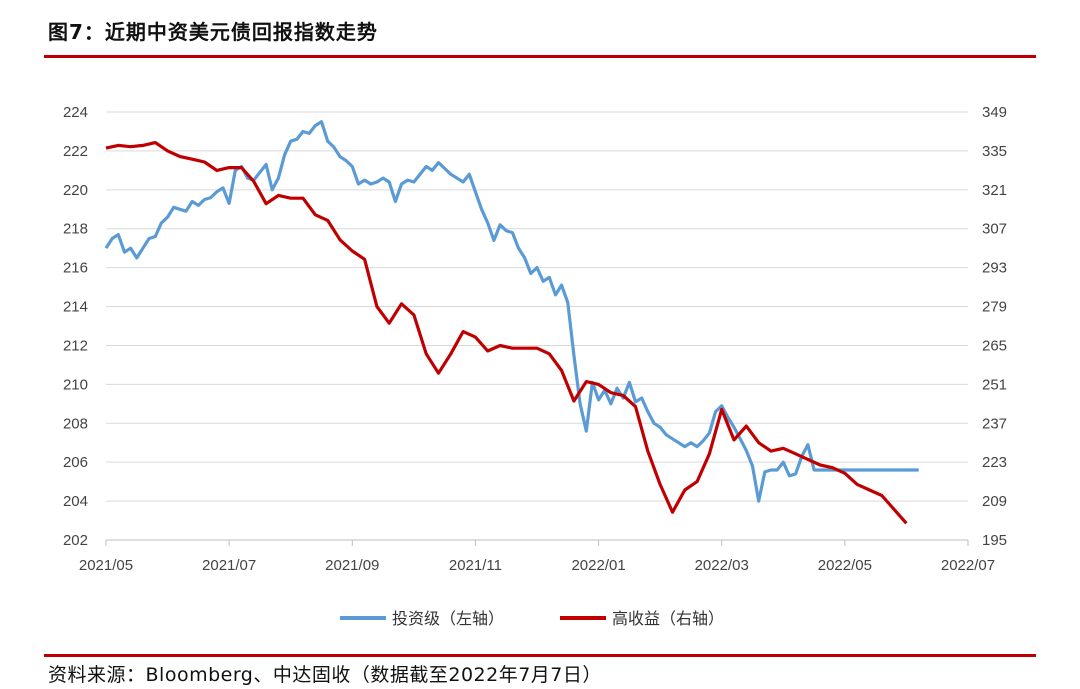  Describe the element at coordinates (448, 618) in the screenshot. I see `legend-label: 投资级（左轴）` at that location.